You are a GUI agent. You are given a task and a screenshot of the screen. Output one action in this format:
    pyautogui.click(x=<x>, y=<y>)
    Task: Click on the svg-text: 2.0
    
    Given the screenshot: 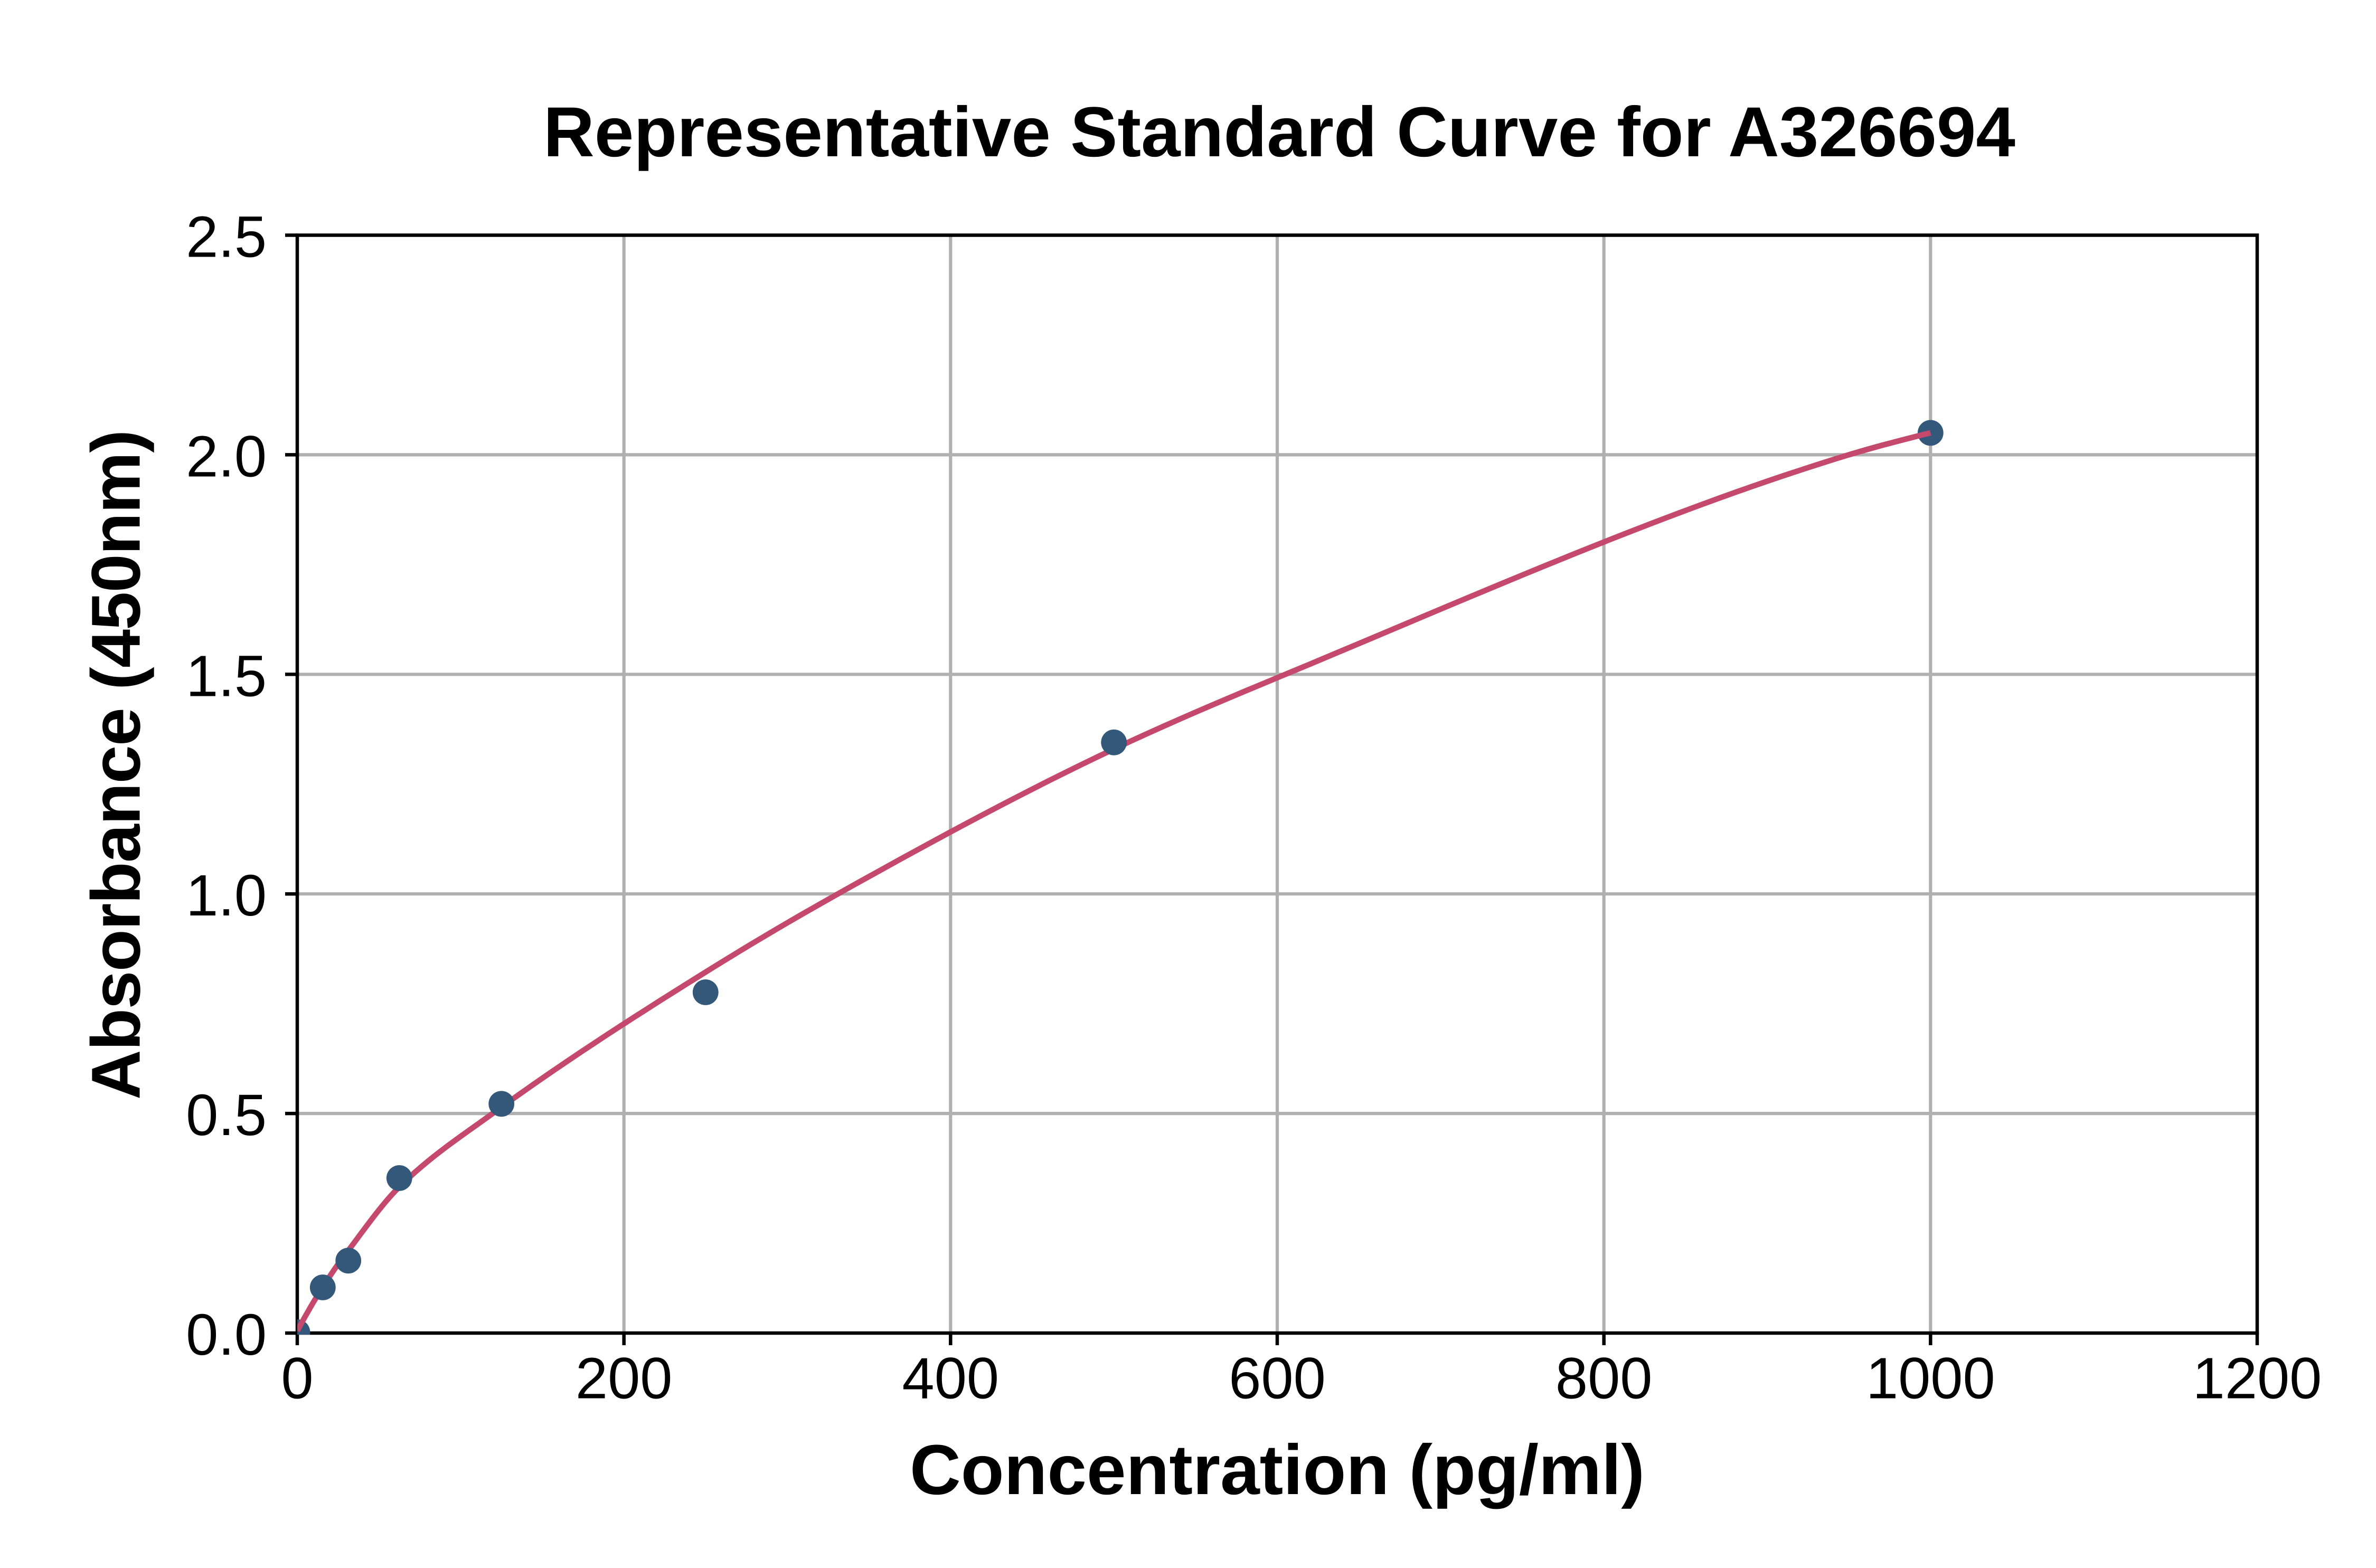 What is the action you would take?
    pyautogui.click(x=227, y=456)
    